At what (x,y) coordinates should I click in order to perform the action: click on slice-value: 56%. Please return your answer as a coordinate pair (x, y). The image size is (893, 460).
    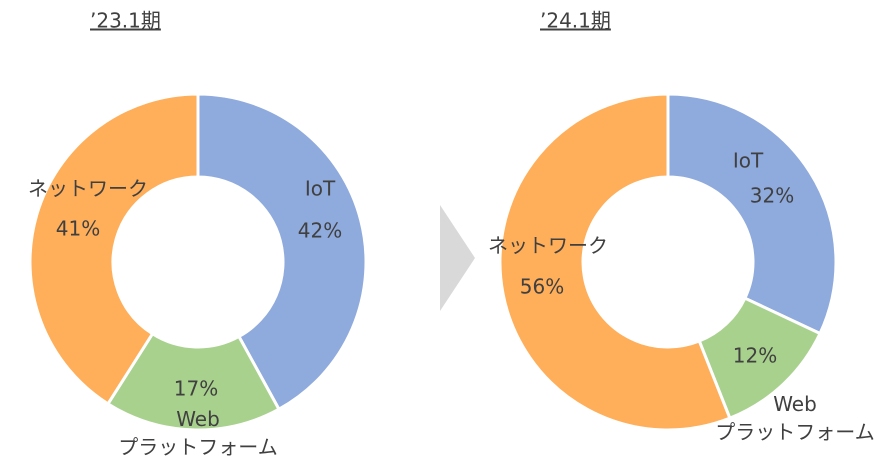
    Looking at the image, I should click on (542, 287).